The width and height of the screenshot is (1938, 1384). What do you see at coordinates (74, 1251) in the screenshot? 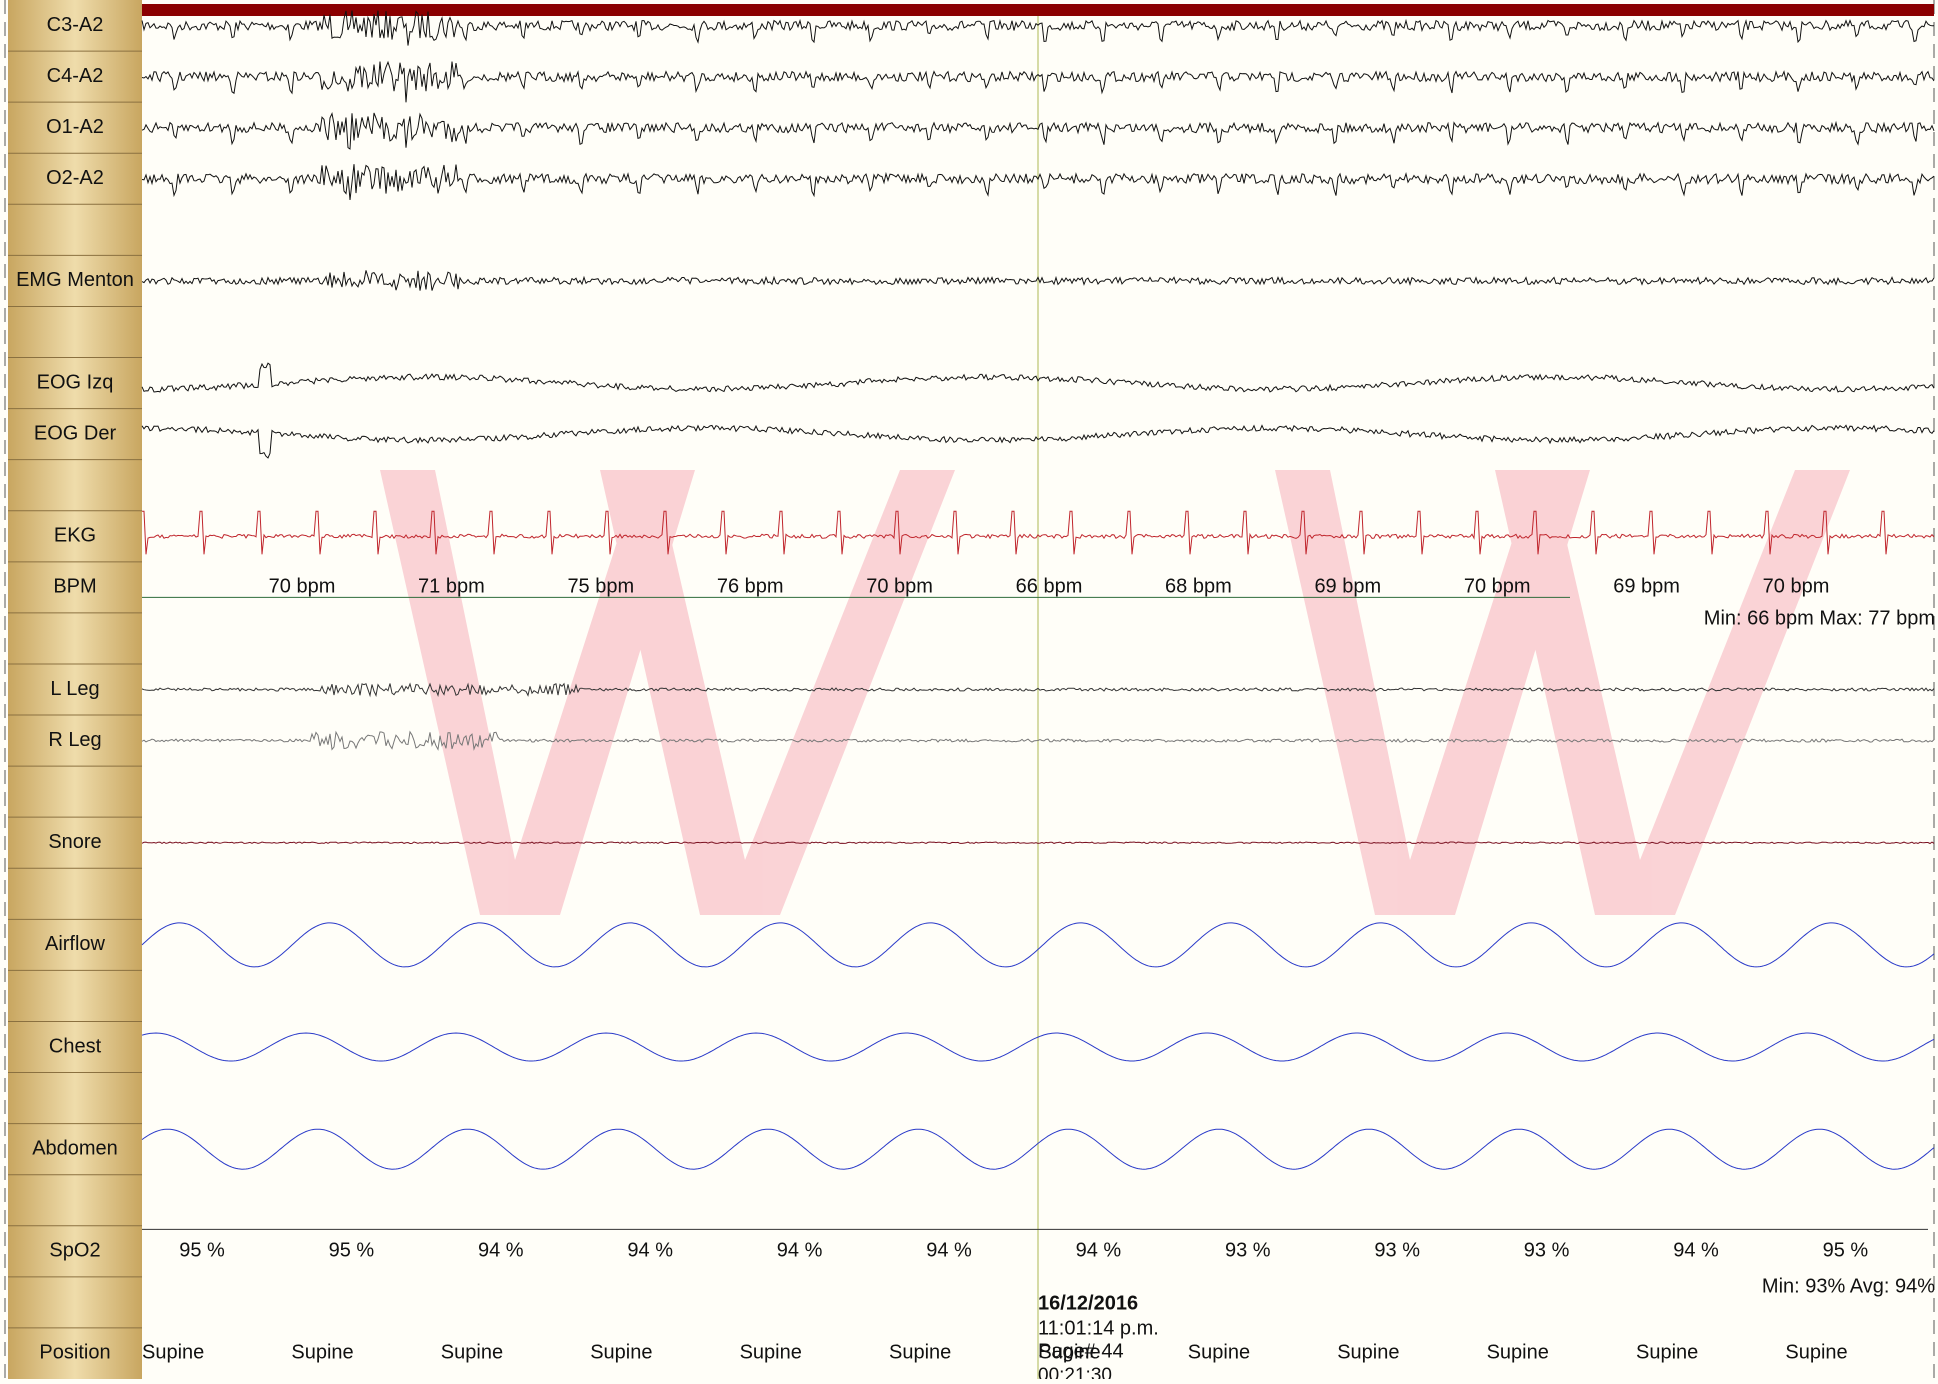
I see `channel-label: SpO2` at bounding box center [74, 1251].